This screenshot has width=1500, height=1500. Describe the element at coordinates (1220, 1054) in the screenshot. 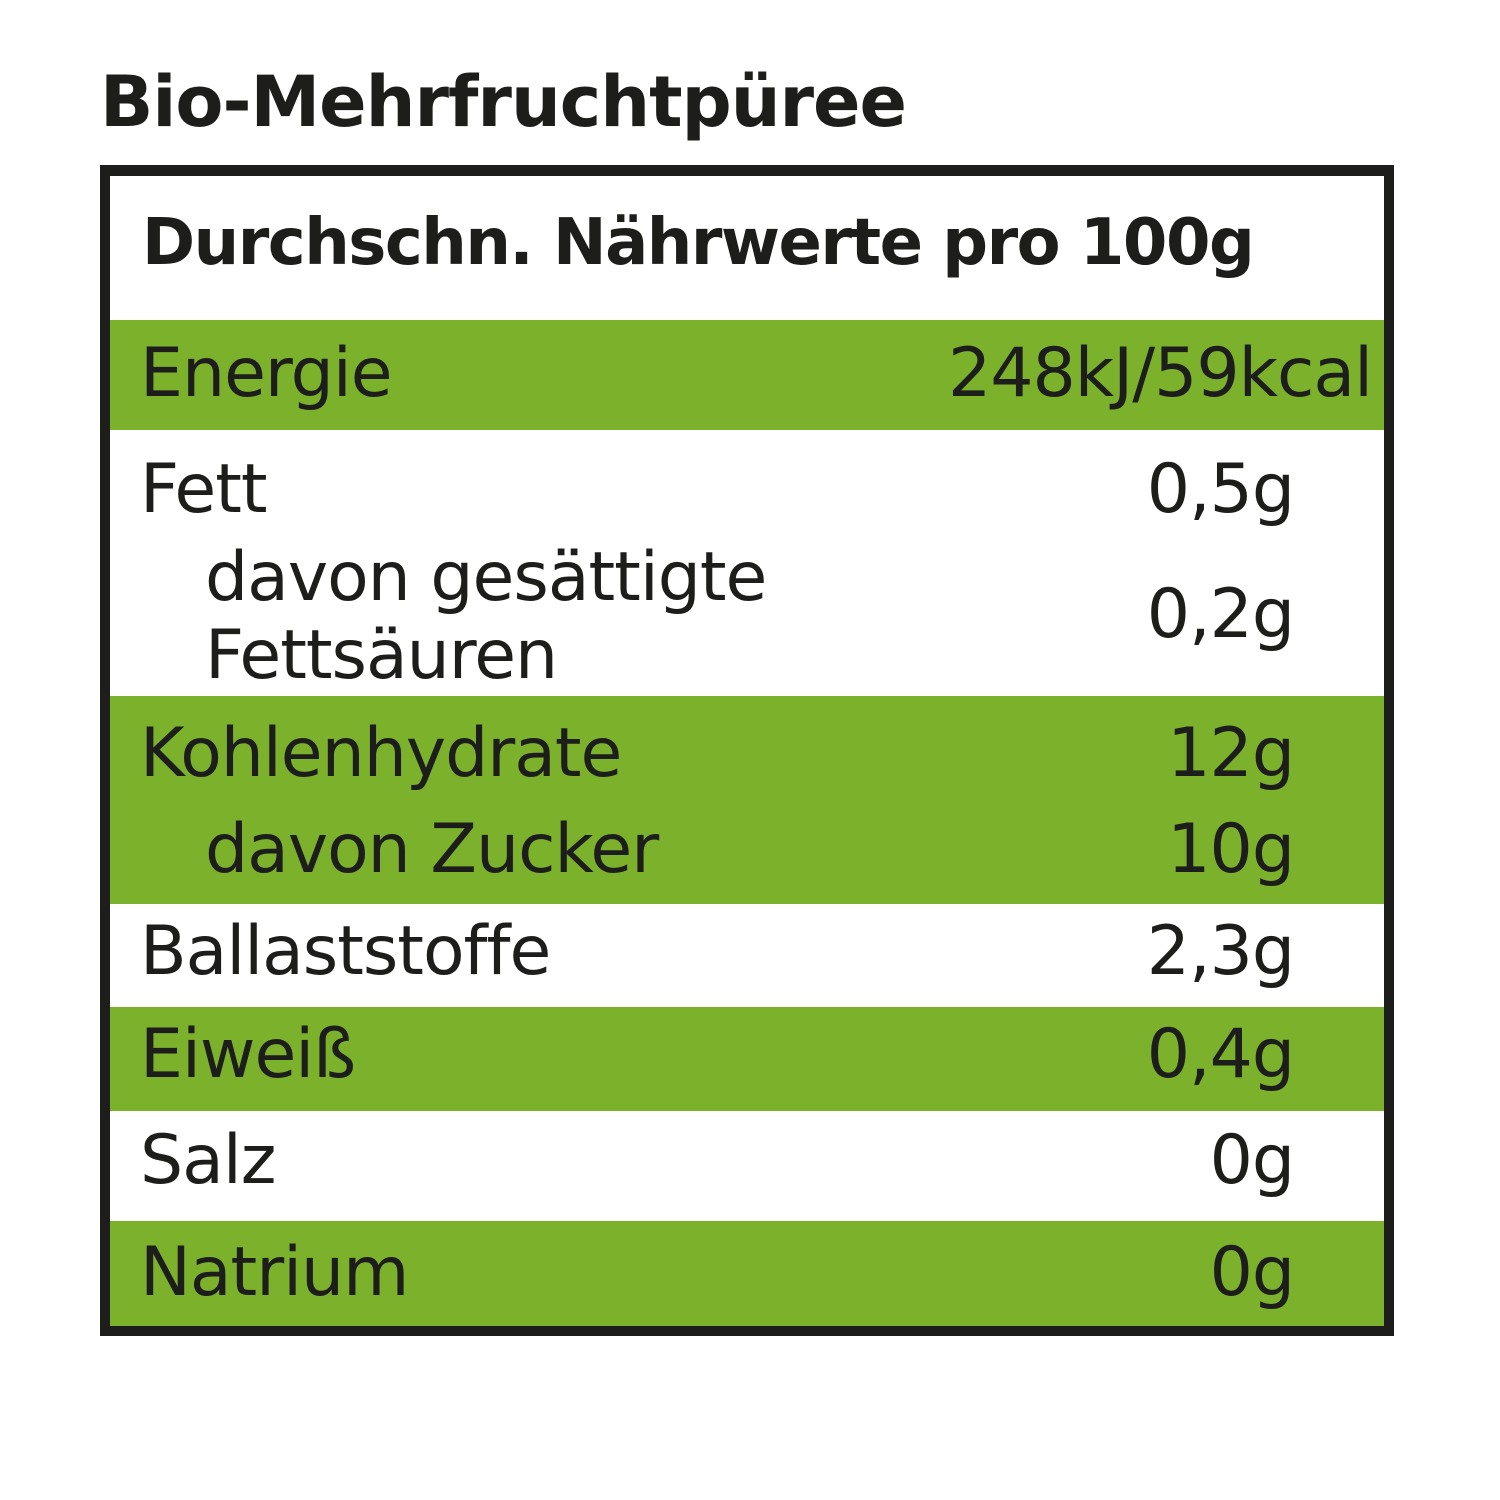

I see `row-value: 0,4g` at that location.